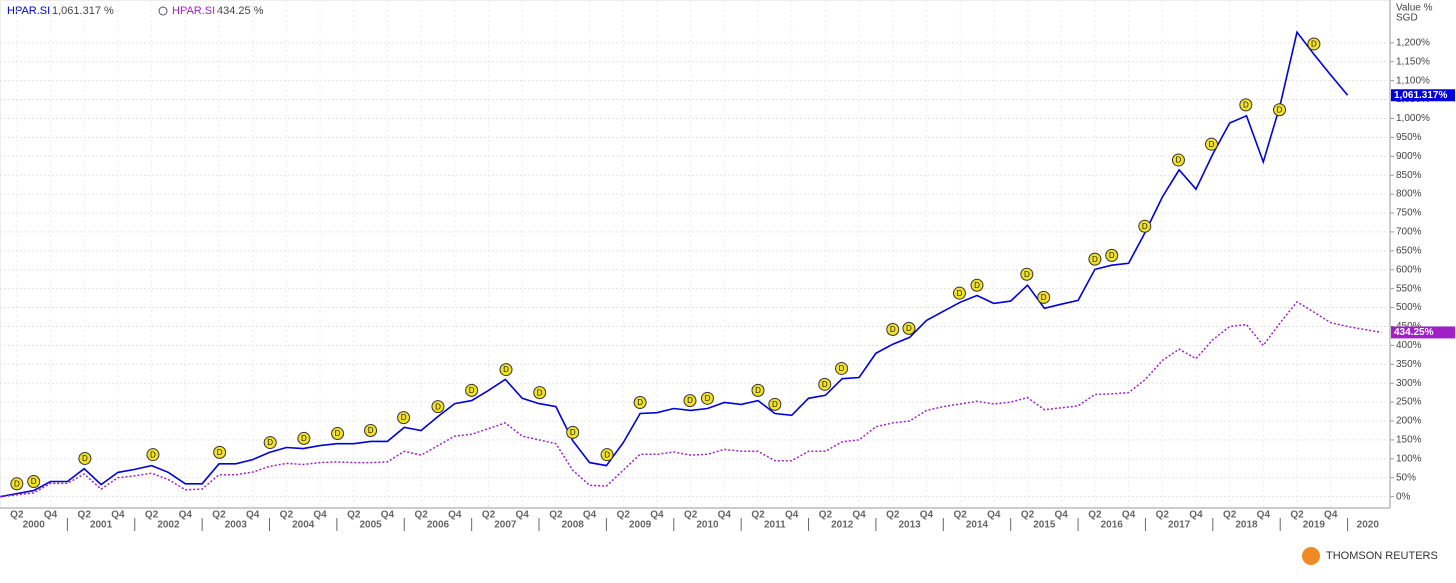 The width and height of the screenshot is (1456, 583). What do you see at coordinates (1409, 250) in the screenshot?
I see `y-tick-label: 650%` at bounding box center [1409, 250].